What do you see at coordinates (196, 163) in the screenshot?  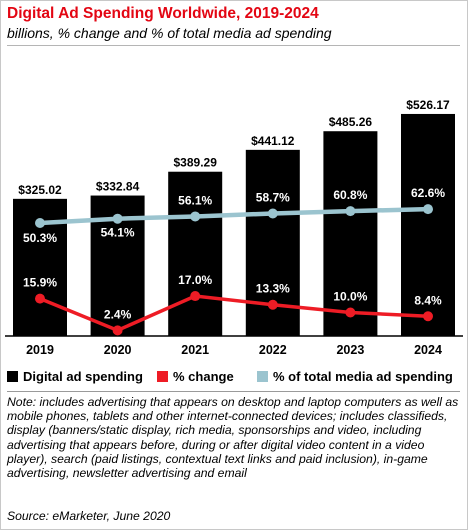 I see `bar-label-2021: $389.29` at bounding box center [196, 163].